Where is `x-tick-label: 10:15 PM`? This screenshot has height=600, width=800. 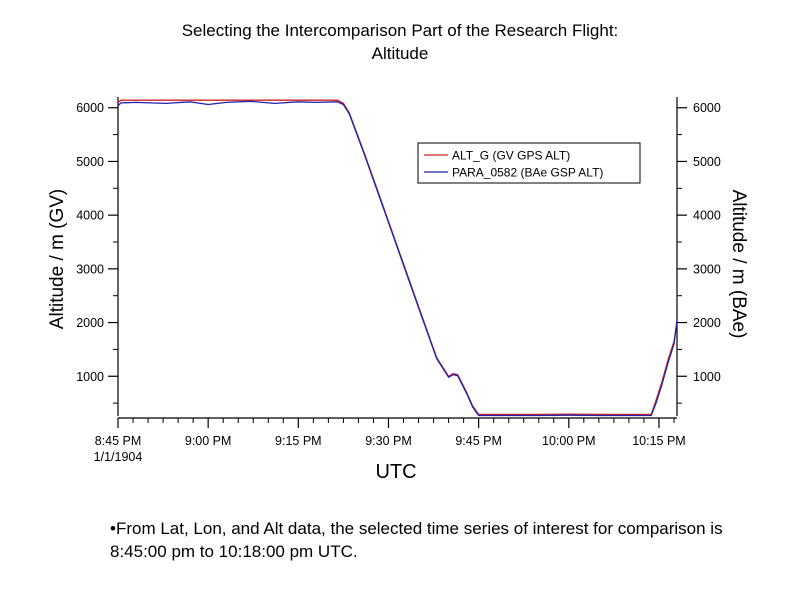 x-tick-label: 10:15 PM is located at coordinates (659, 441).